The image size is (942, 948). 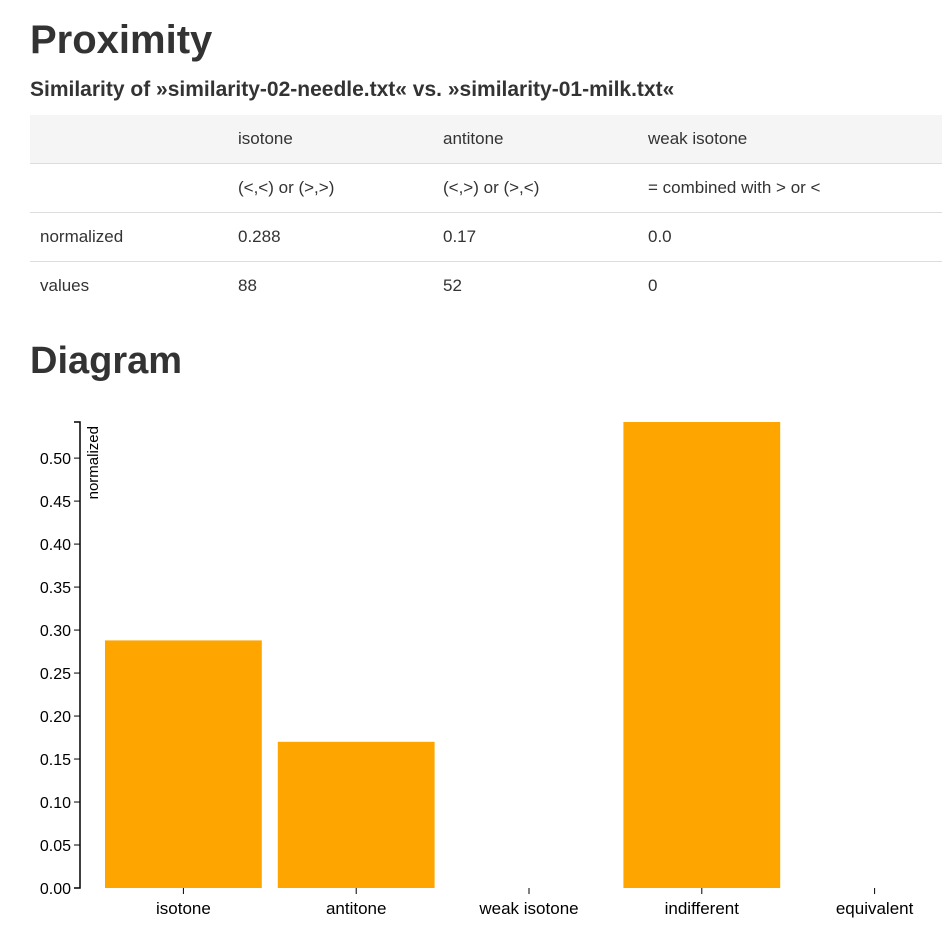 What do you see at coordinates (55, 674) in the screenshot?
I see `y-tick-label: 0.25` at bounding box center [55, 674].